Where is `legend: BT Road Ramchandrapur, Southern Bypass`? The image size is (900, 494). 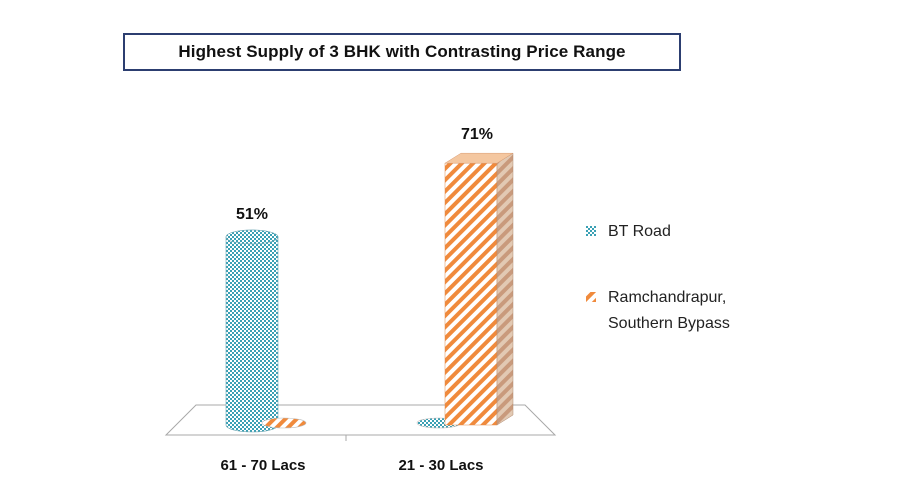
legend: BT Road Ramchandrapur, Southern Bypass is located at coordinates (658, 277).